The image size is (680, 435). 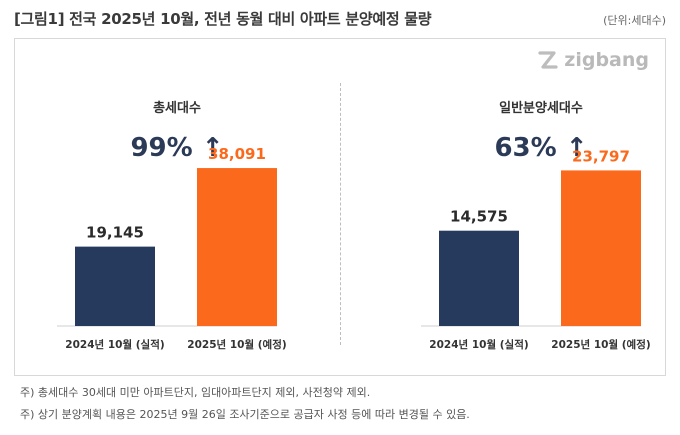 I want to click on subtitle-total: 총세대수, so click(x=177, y=108).